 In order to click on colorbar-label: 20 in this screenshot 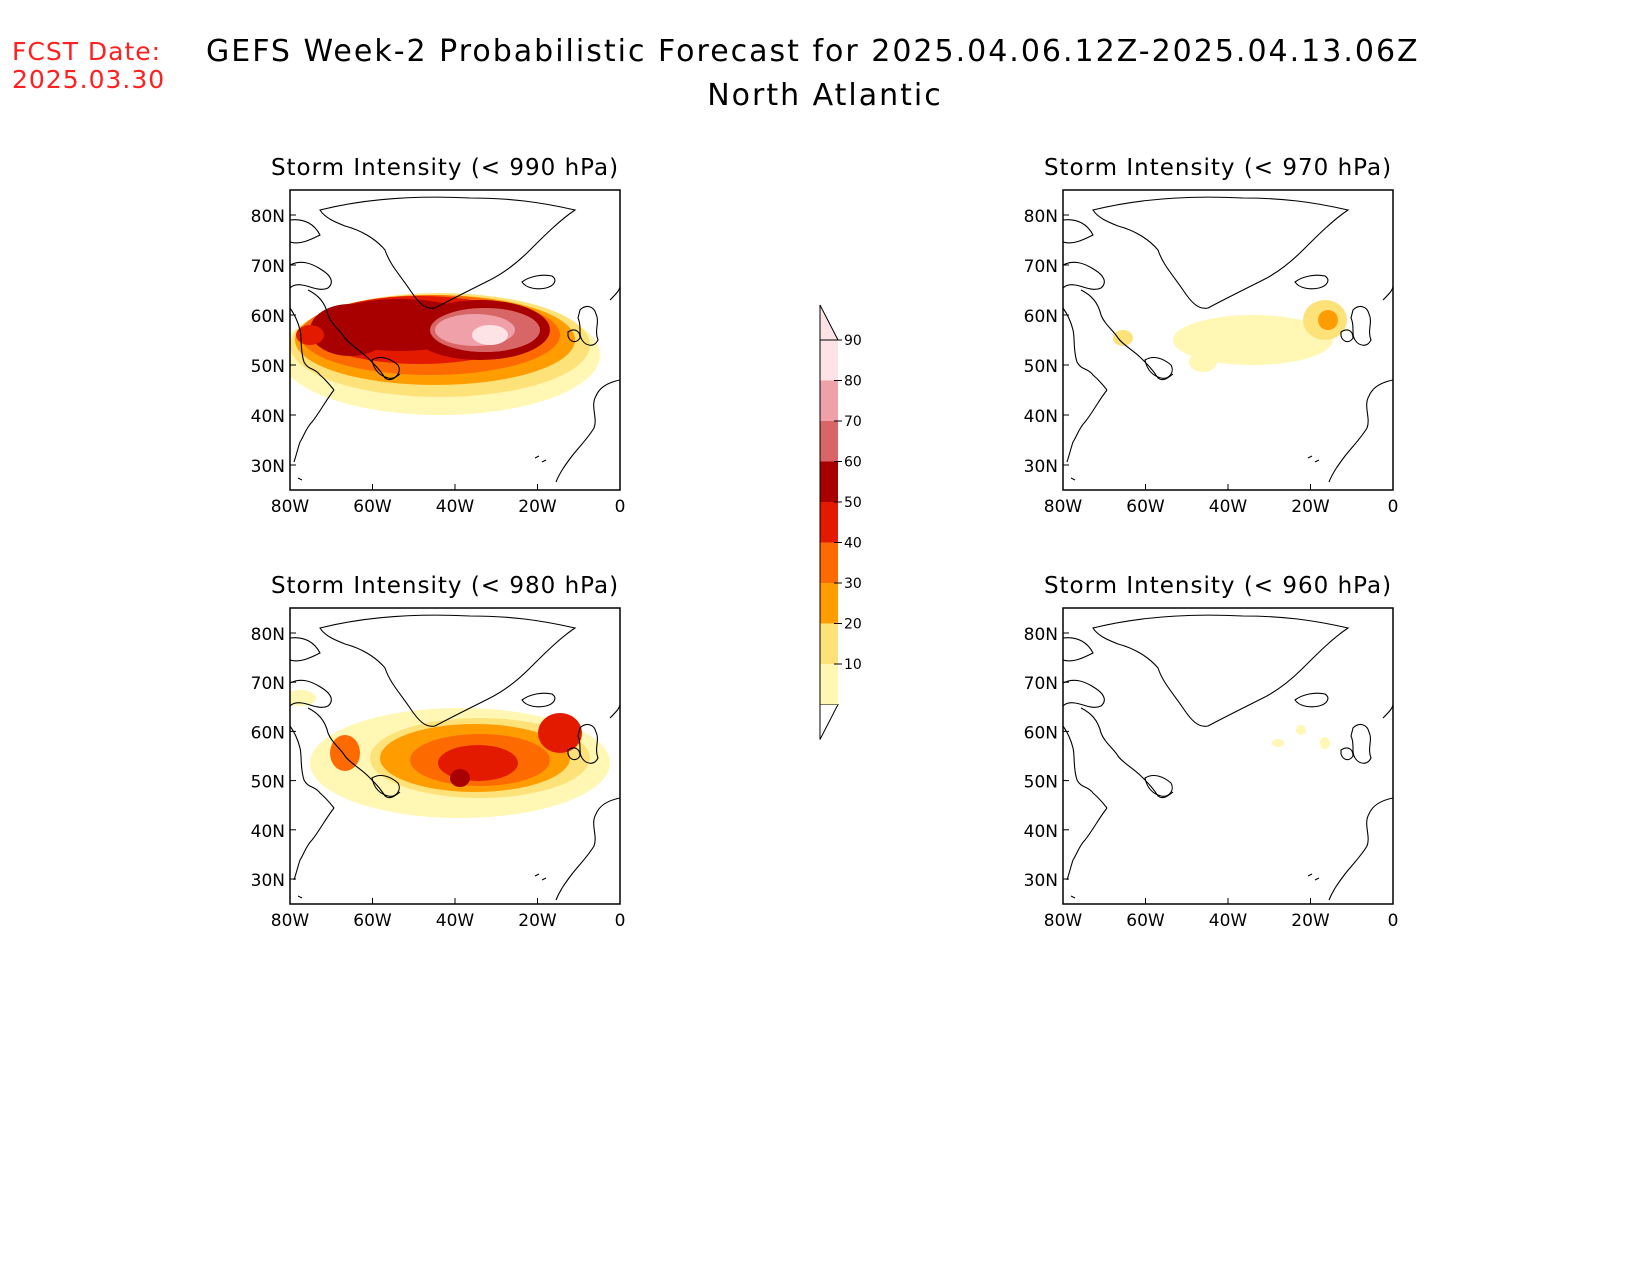, I will do `click(853, 625)`.